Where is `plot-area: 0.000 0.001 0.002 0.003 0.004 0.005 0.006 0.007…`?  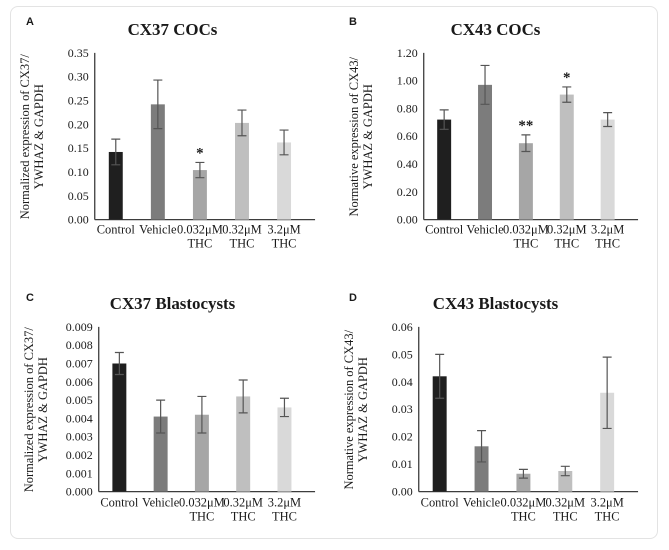 plot-area: 0.000 0.001 0.002 0.003 0.004 0.005 0.006 0.007… is located at coordinates (191, 421).